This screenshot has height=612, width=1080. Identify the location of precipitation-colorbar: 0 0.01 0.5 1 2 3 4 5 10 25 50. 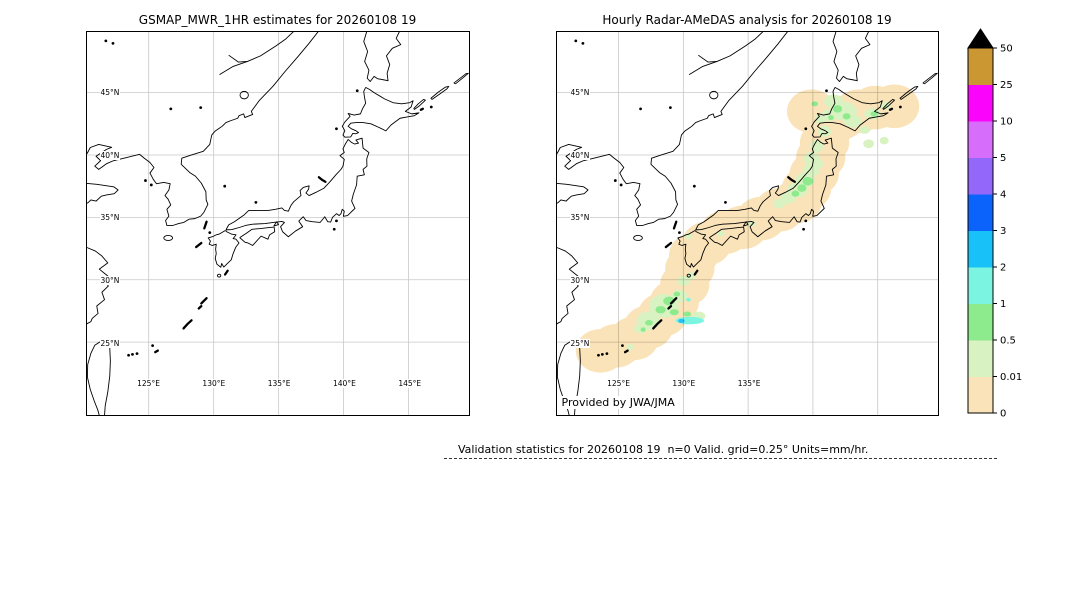
(1003, 227).